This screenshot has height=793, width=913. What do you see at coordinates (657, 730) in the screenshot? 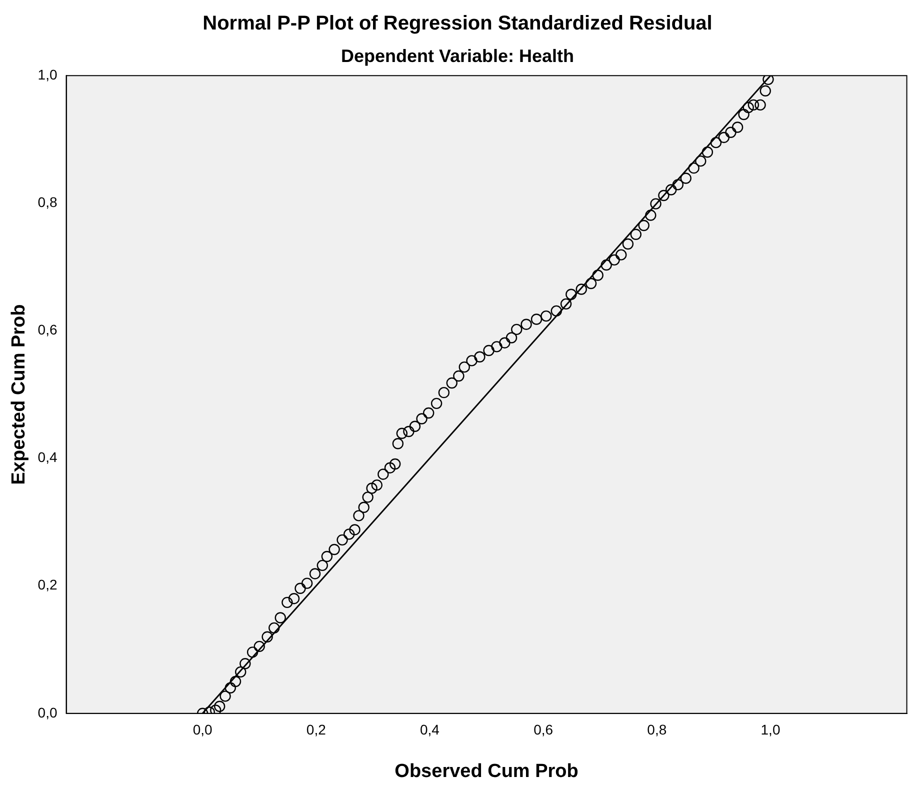
I see `x-tick-label: 0,8` at bounding box center [657, 730].